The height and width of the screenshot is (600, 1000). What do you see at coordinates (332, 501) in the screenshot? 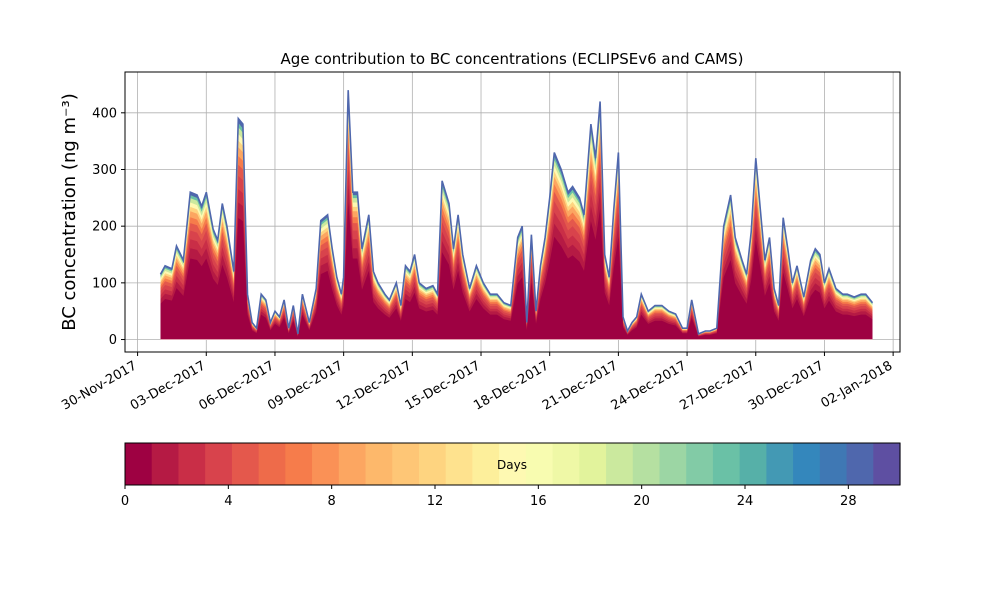
I see `colorbar-tick-label: 8` at bounding box center [332, 501].